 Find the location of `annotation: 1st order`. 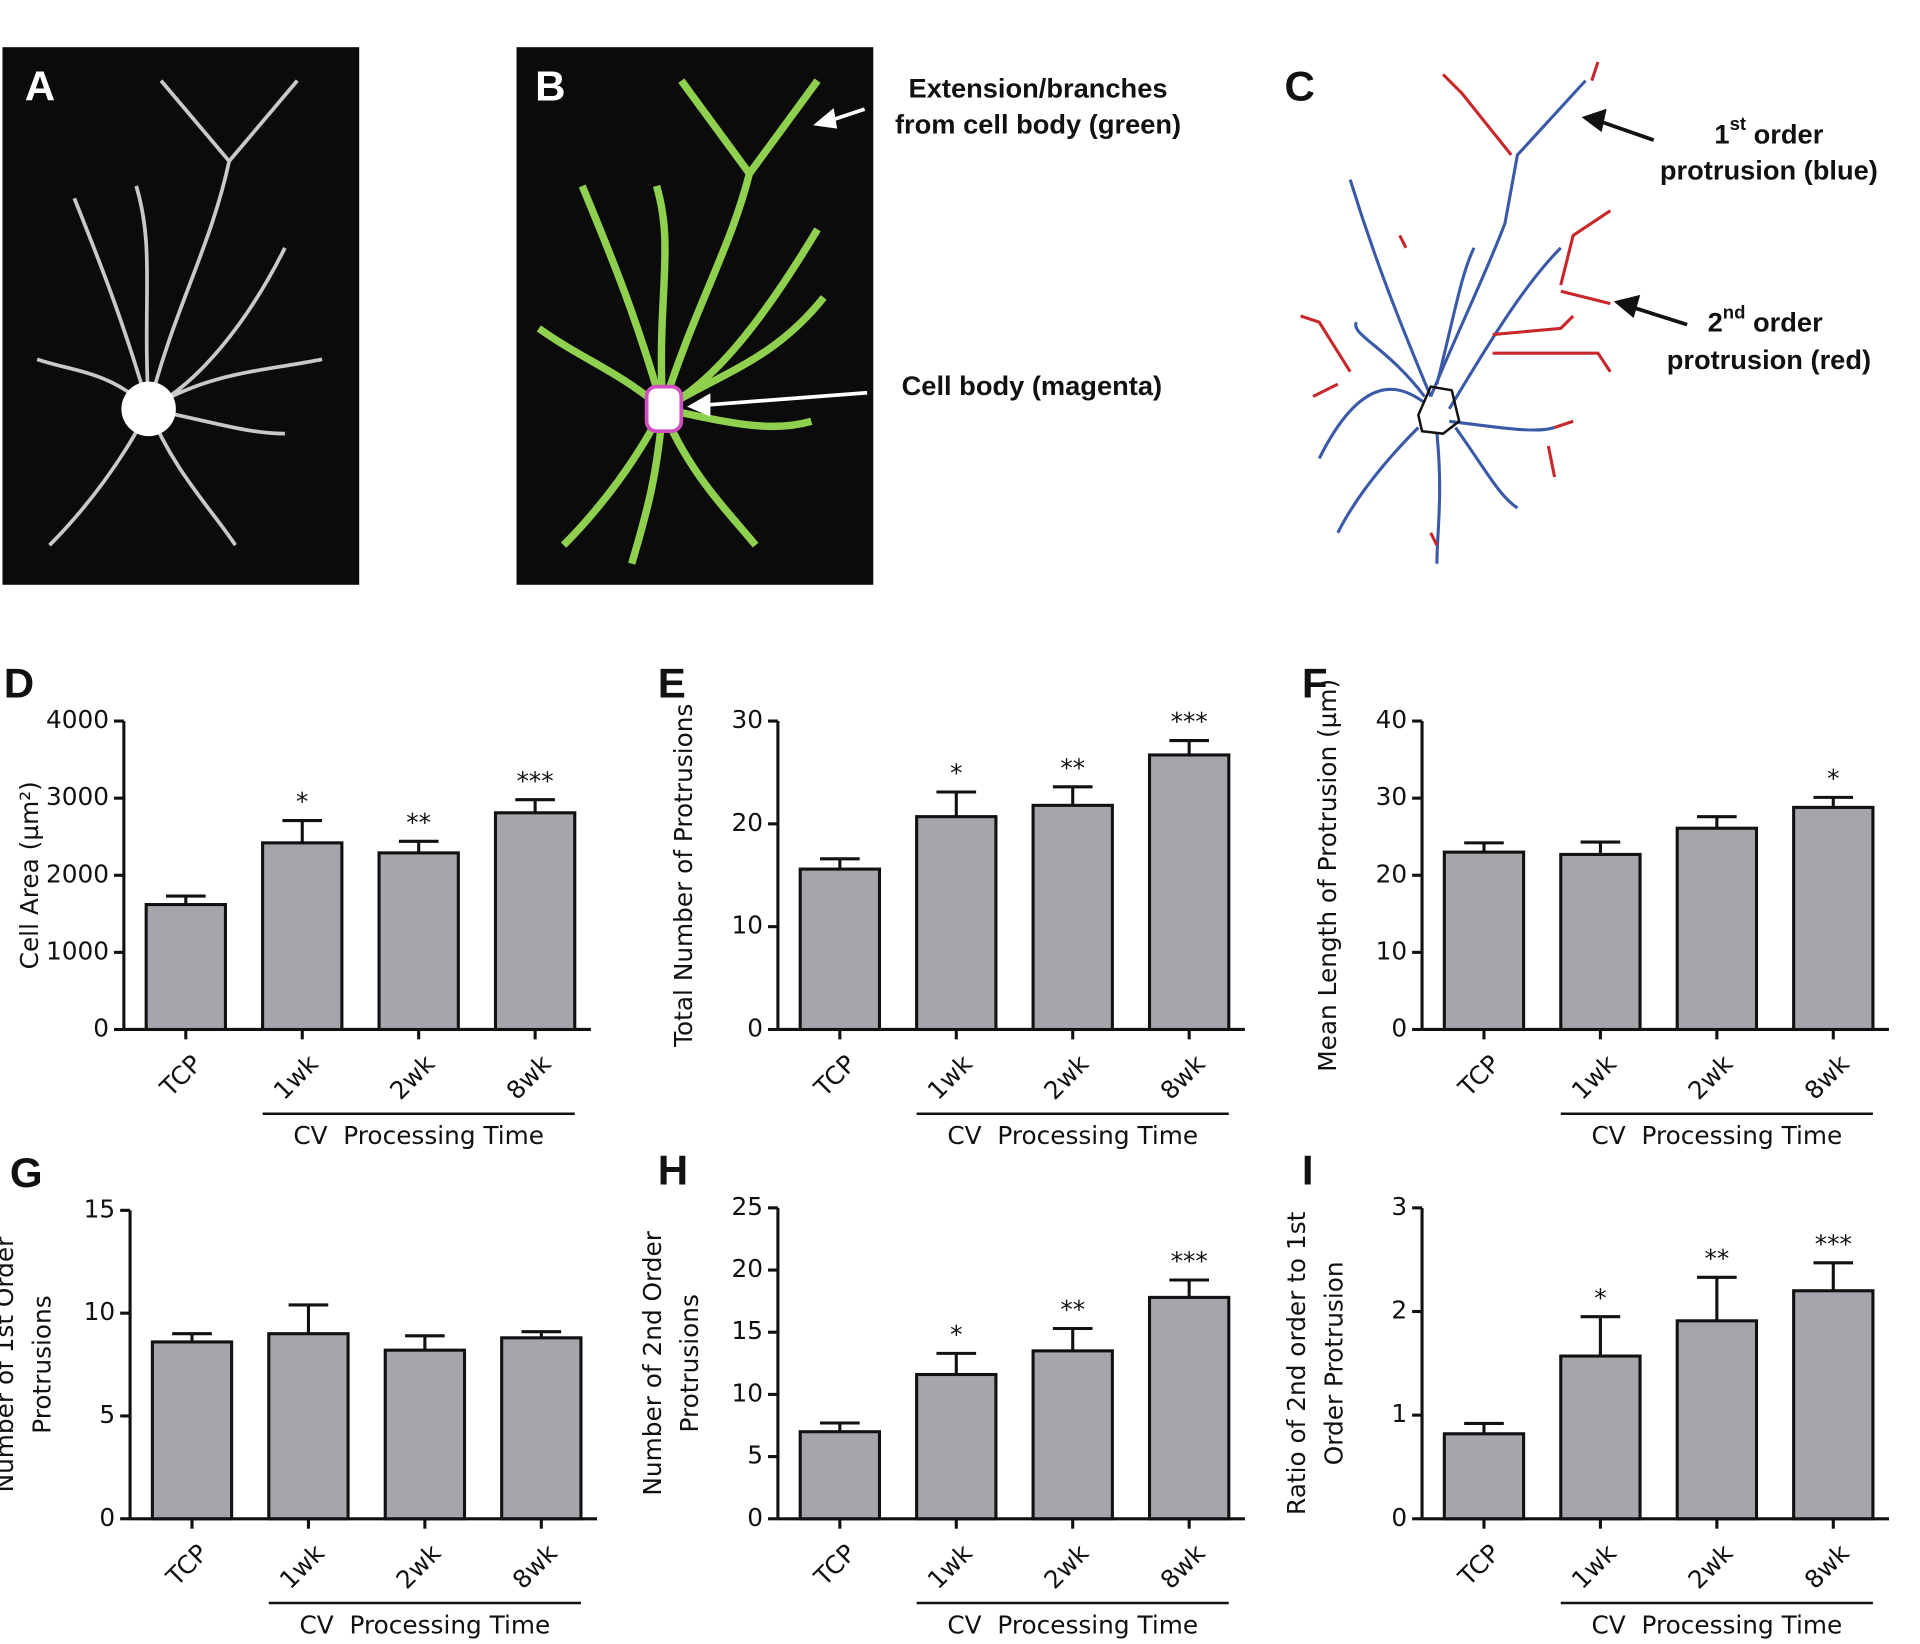

annotation: 1st order is located at coordinates (1768, 131).